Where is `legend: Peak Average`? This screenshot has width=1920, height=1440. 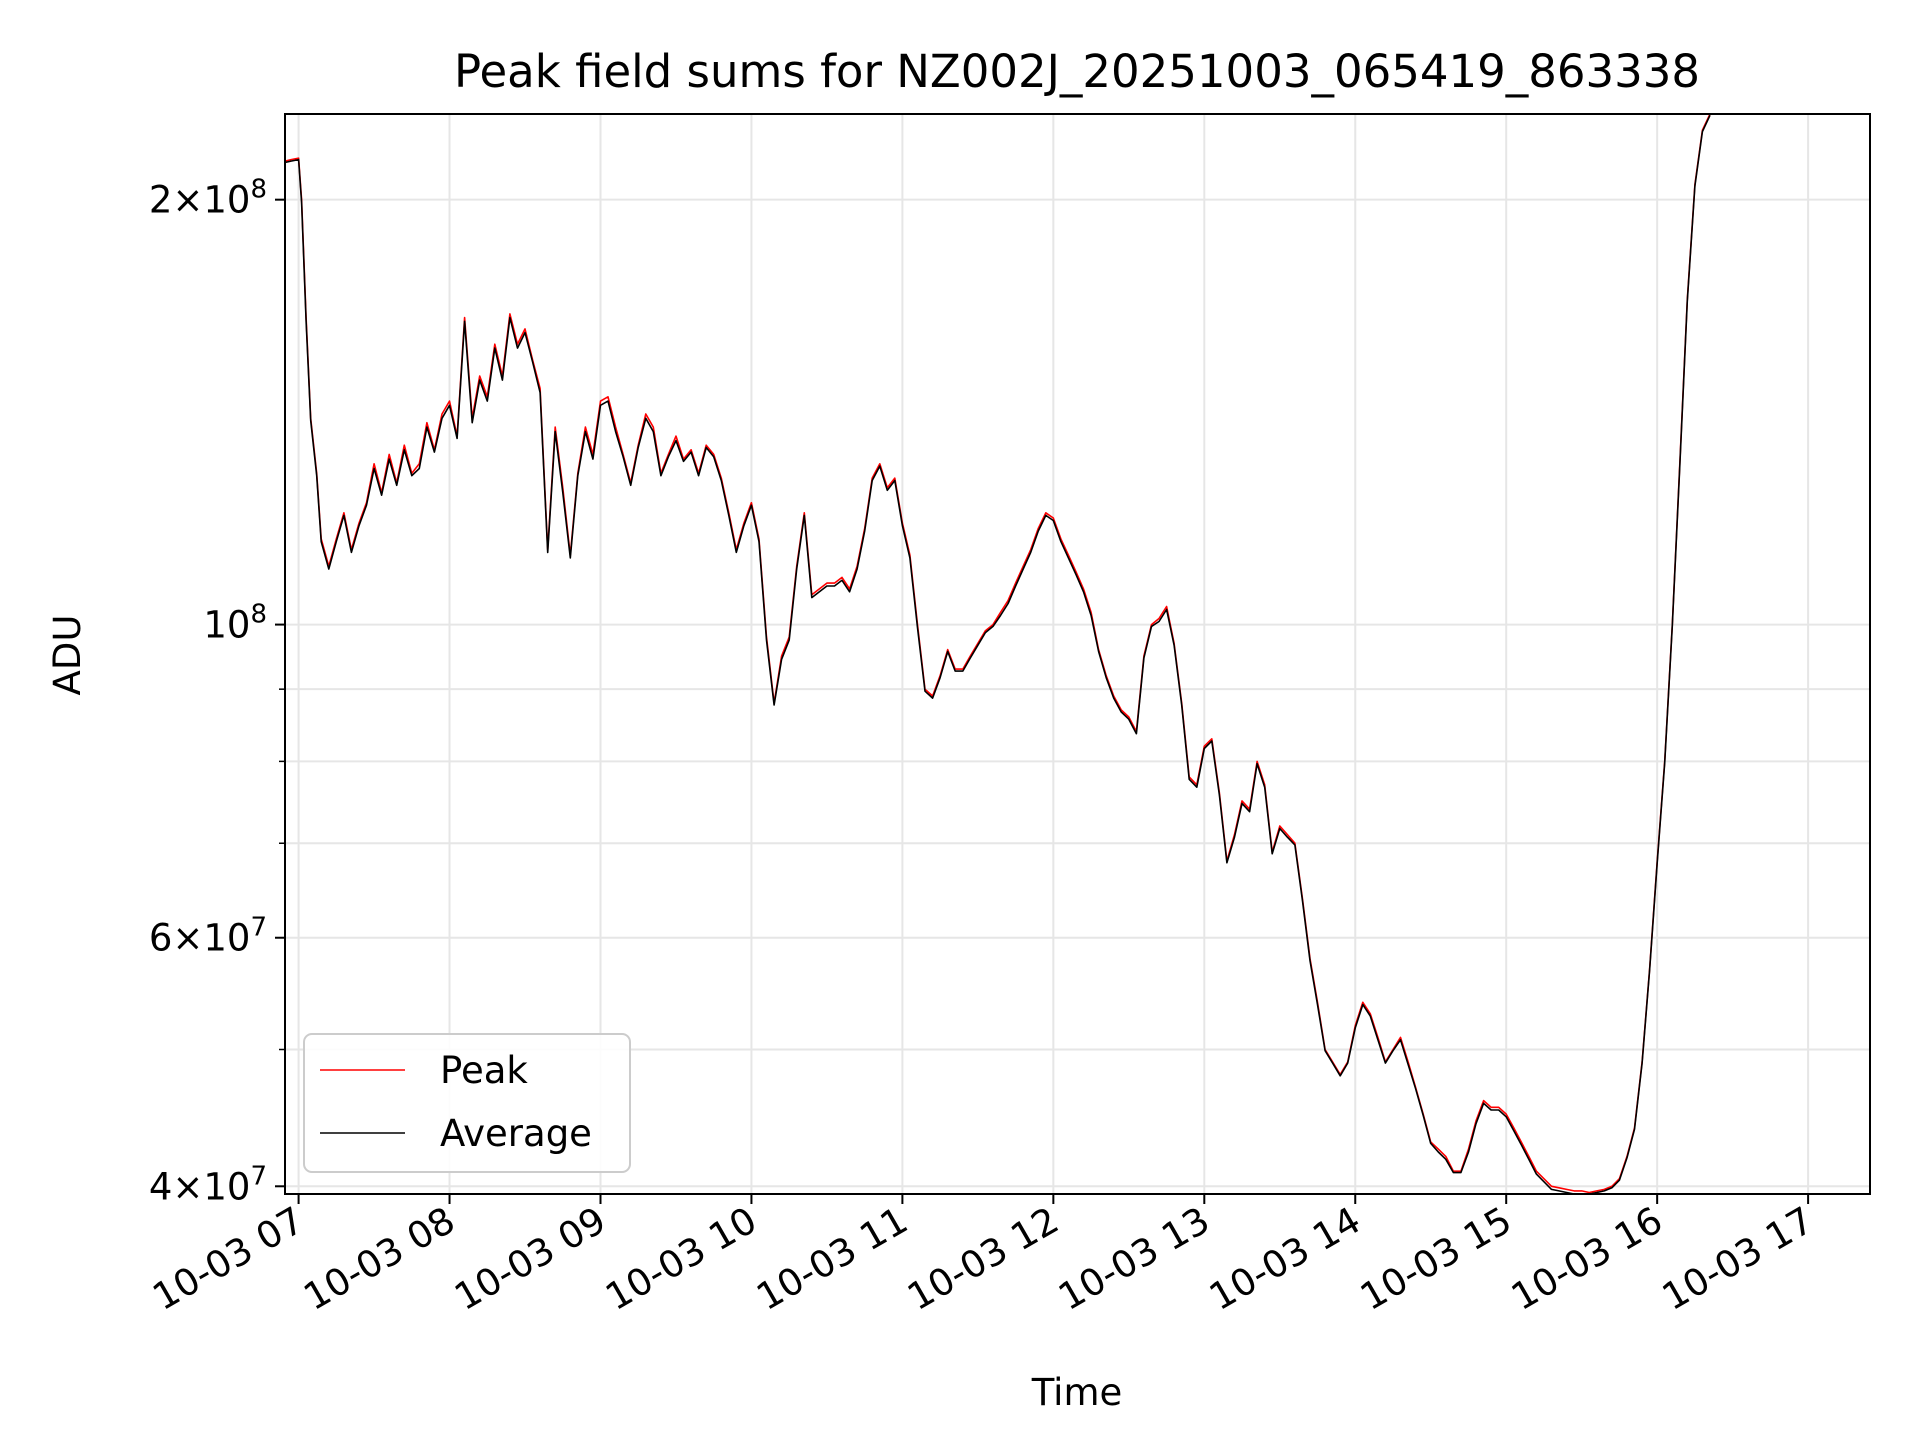 legend: Peak Average is located at coordinates (467, 1103).